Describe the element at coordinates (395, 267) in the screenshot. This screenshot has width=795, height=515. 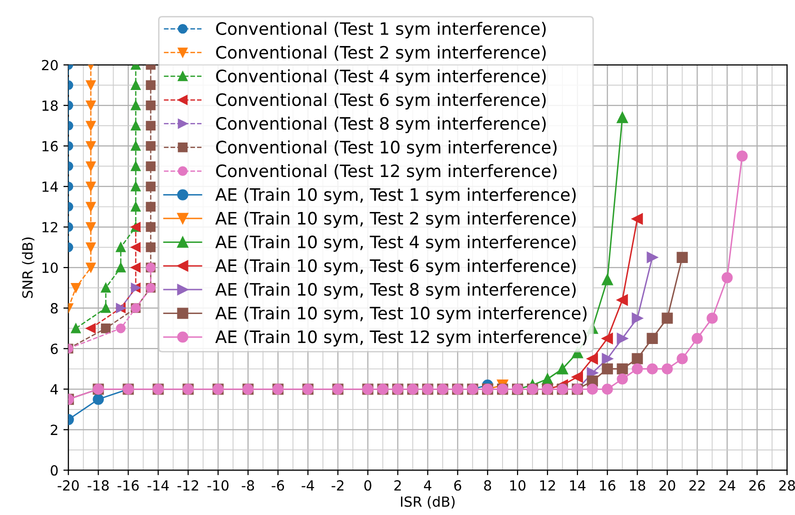
I see `legend-label: AE (Train 10 sym, Test 6 sym interference)` at that location.